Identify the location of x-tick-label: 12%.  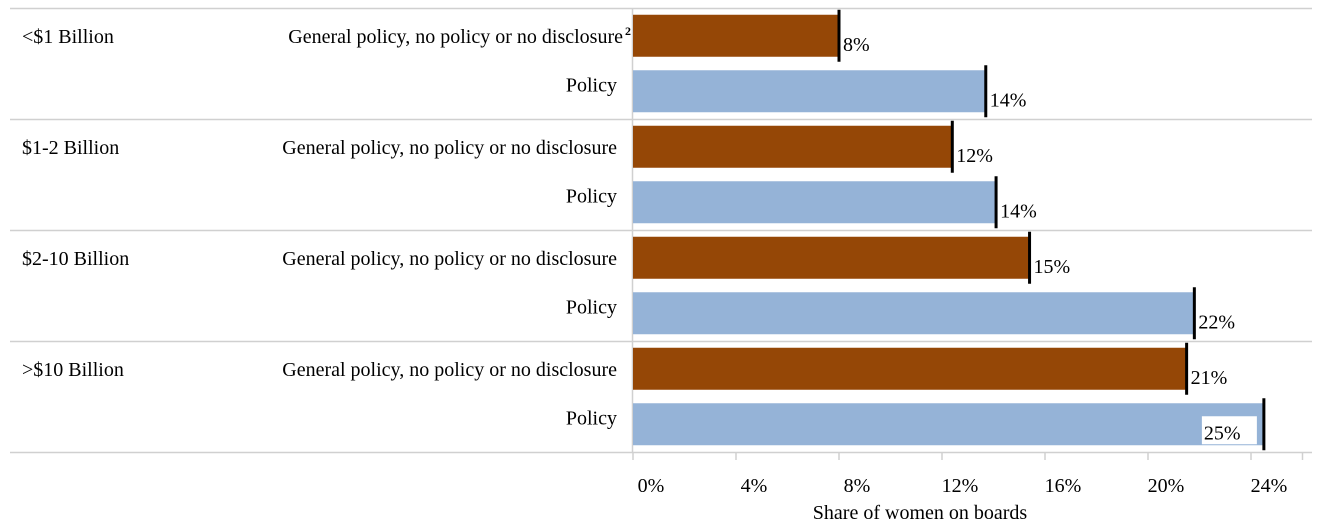
(960, 486).